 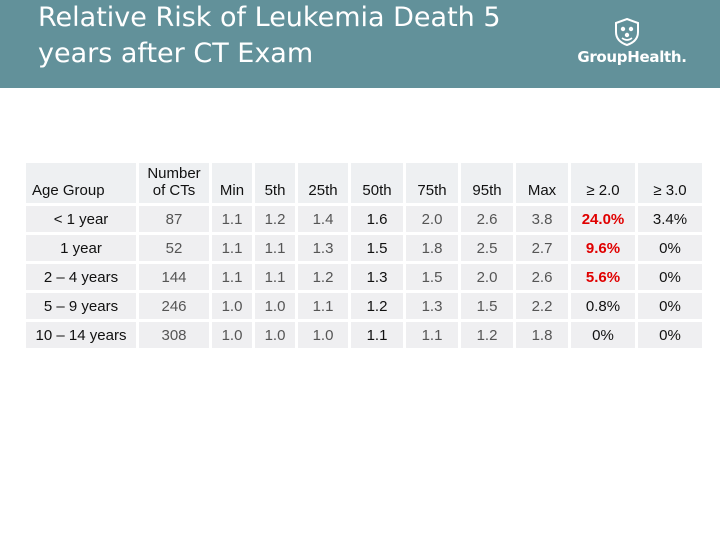 What do you see at coordinates (487, 277) in the screenshot?
I see `cell-95th: 2.0` at bounding box center [487, 277].